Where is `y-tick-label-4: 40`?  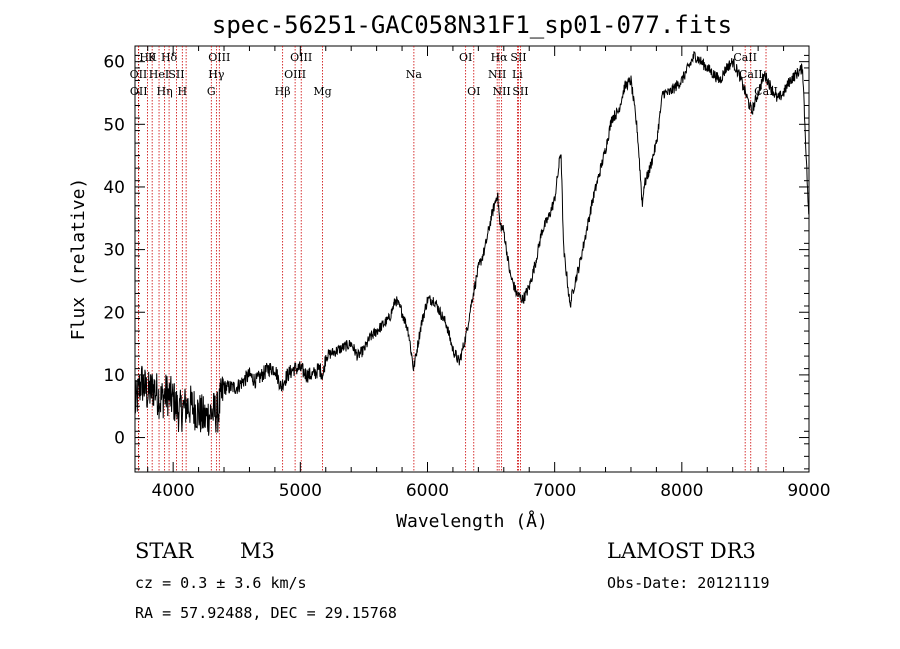
y-tick-label-4: 40 is located at coordinates (114, 188).